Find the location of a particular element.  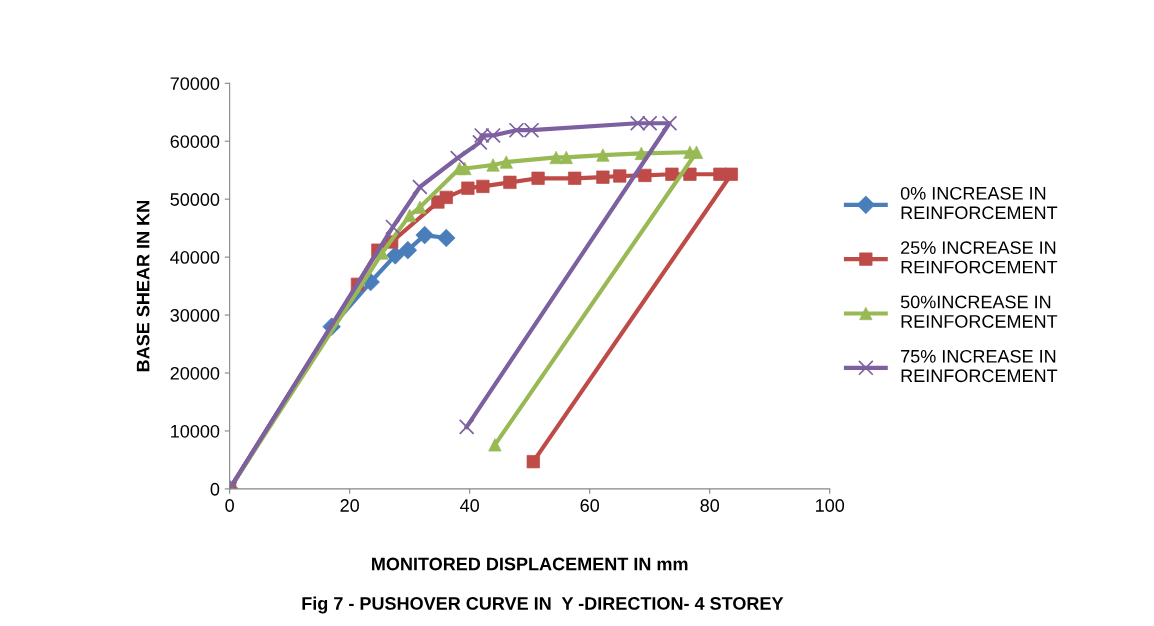

y-tick-label: 0 is located at coordinates (215, 489).